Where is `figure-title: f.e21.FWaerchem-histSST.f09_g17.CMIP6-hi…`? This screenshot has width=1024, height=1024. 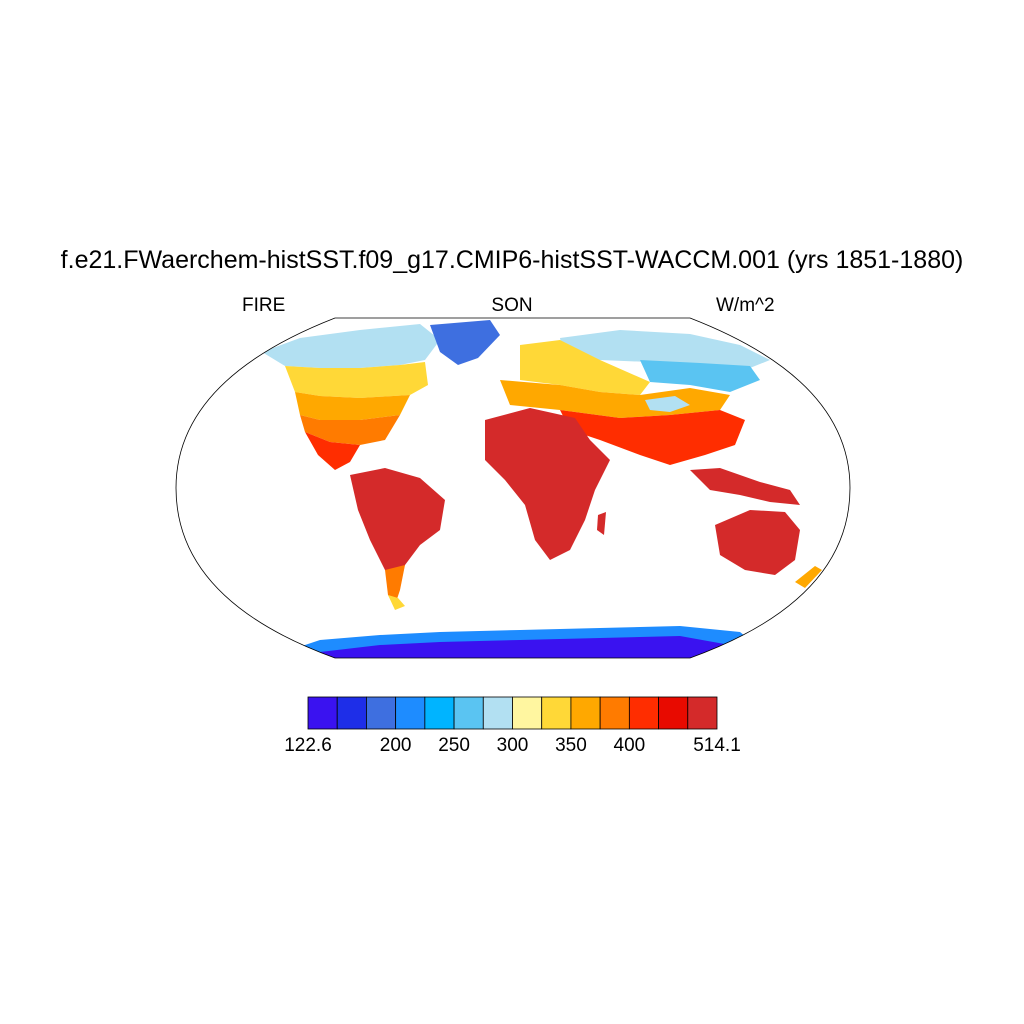 figure-title: f.e21.FWaerchem-histSST.f09_g17.CMIP6-hi… is located at coordinates (512, 260).